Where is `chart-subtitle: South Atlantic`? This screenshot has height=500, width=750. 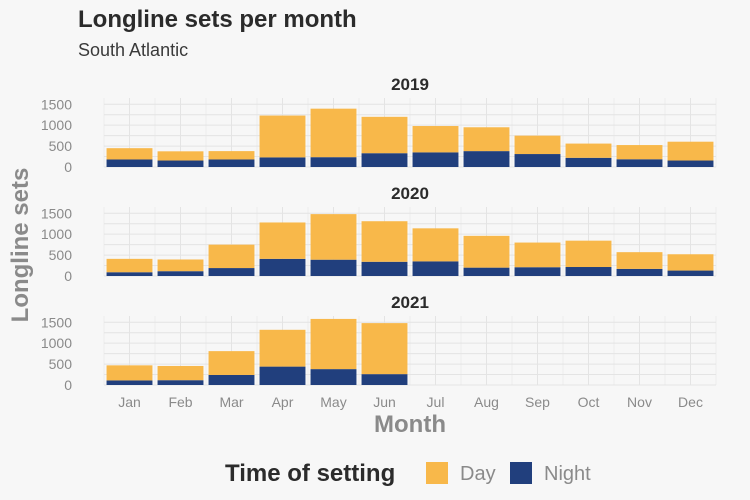 chart-subtitle: South Atlantic is located at coordinates (133, 50).